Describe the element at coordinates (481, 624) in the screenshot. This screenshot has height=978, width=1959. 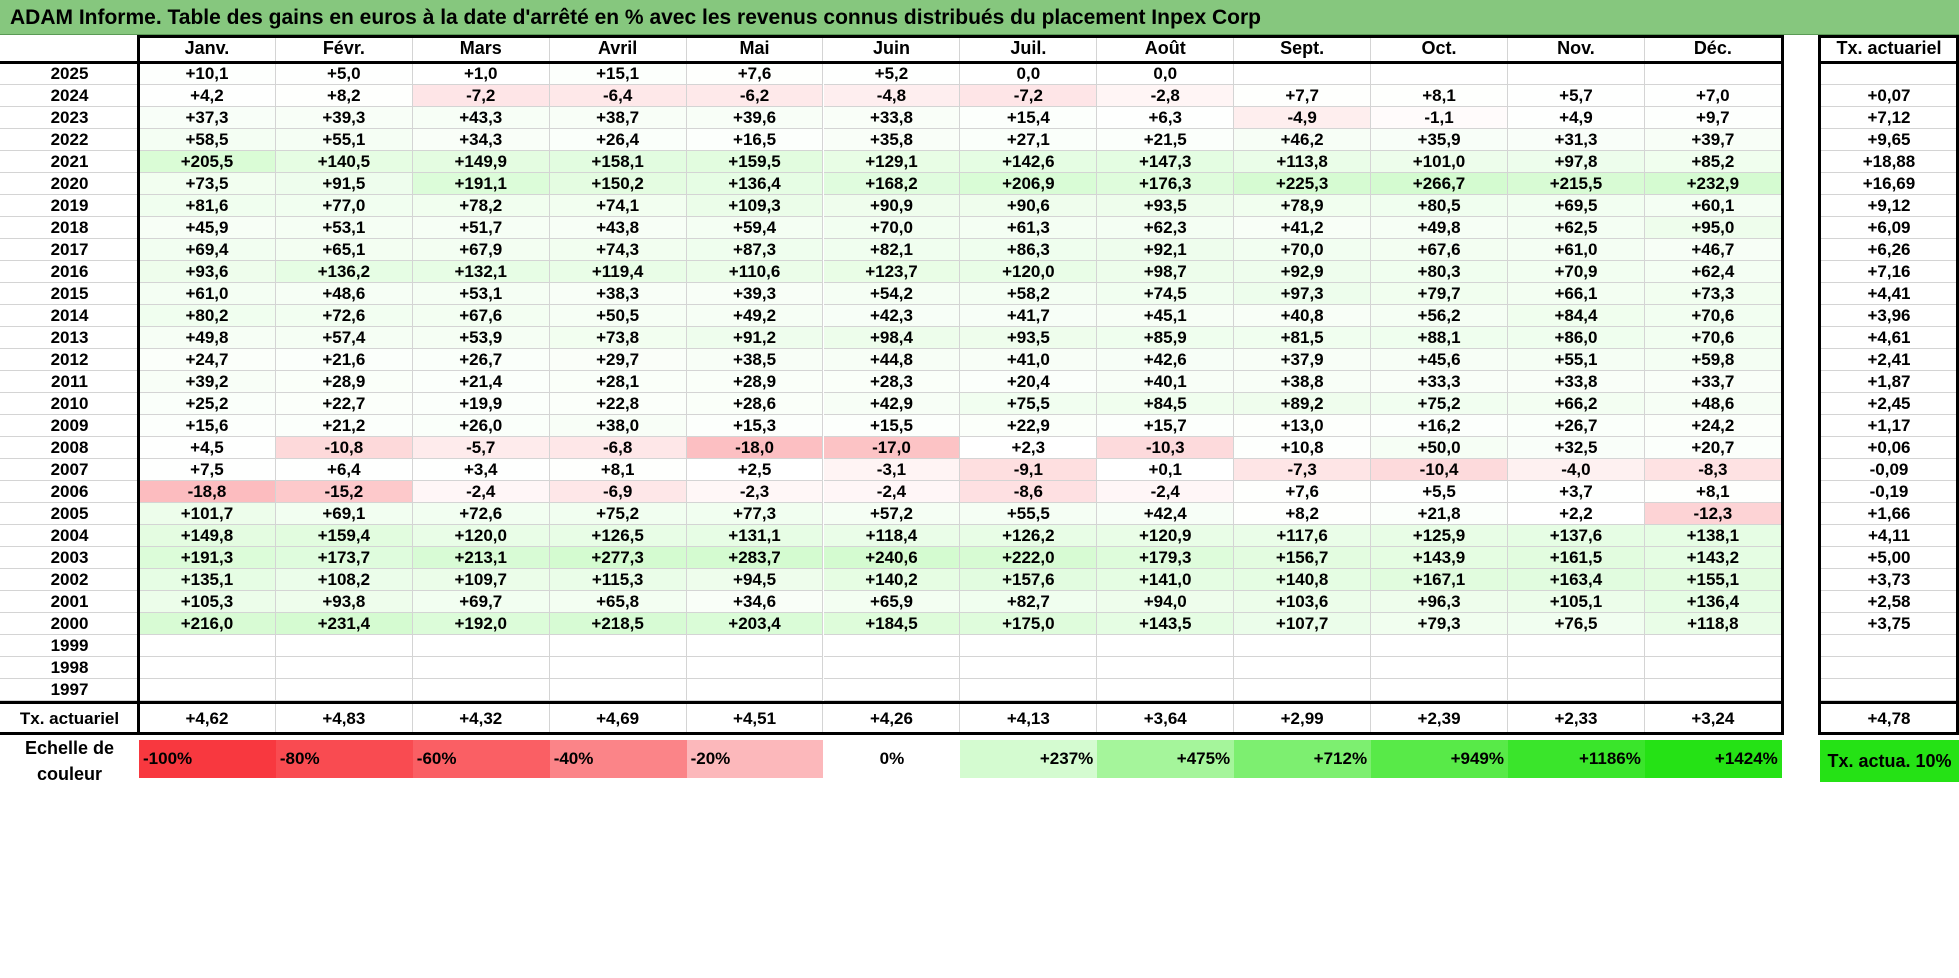
I see `gain-cell: +192,0` at that location.